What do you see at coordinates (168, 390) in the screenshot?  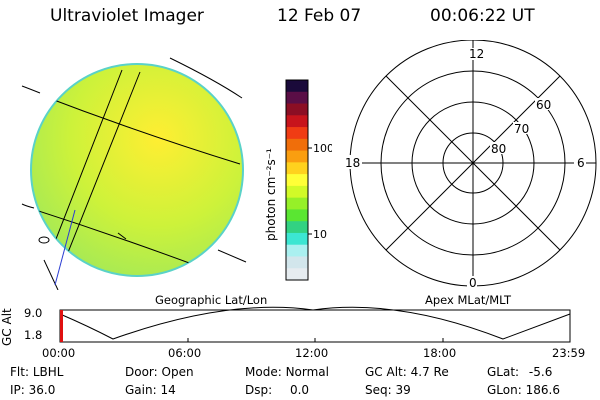 I see `status-value: 14` at bounding box center [168, 390].